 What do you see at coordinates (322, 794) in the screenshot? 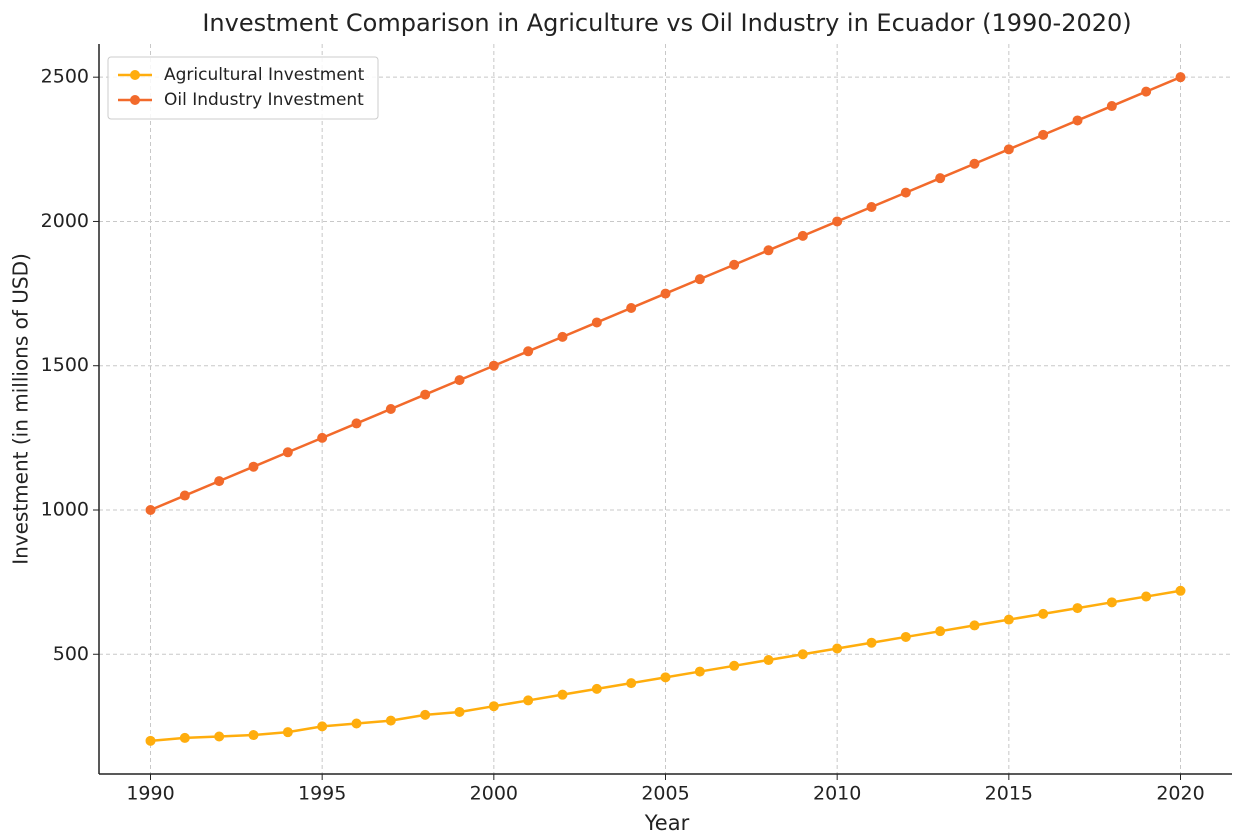
I see `x-tick-label: 1995` at bounding box center [322, 794].